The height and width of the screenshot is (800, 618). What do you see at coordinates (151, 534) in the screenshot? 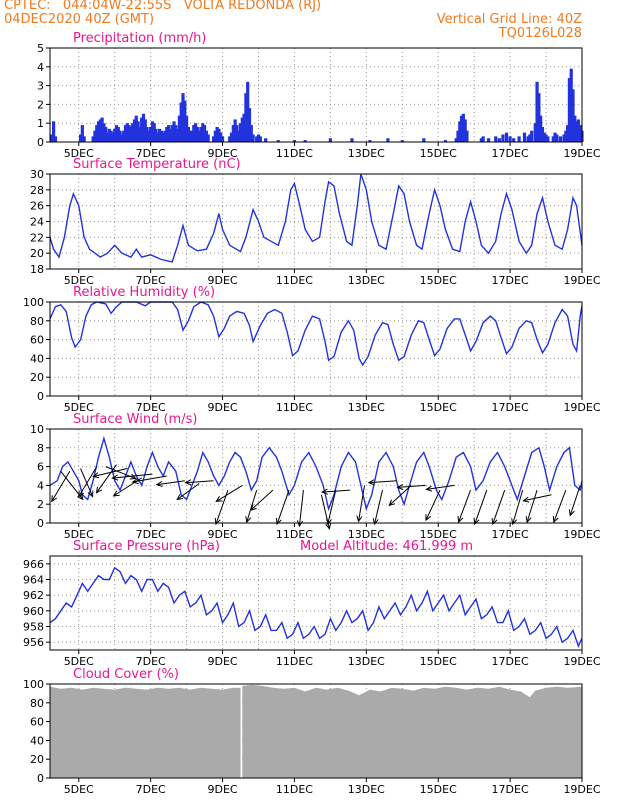
I see `wind-x-tick-label: 7DEC` at bounding box center [151, 534].